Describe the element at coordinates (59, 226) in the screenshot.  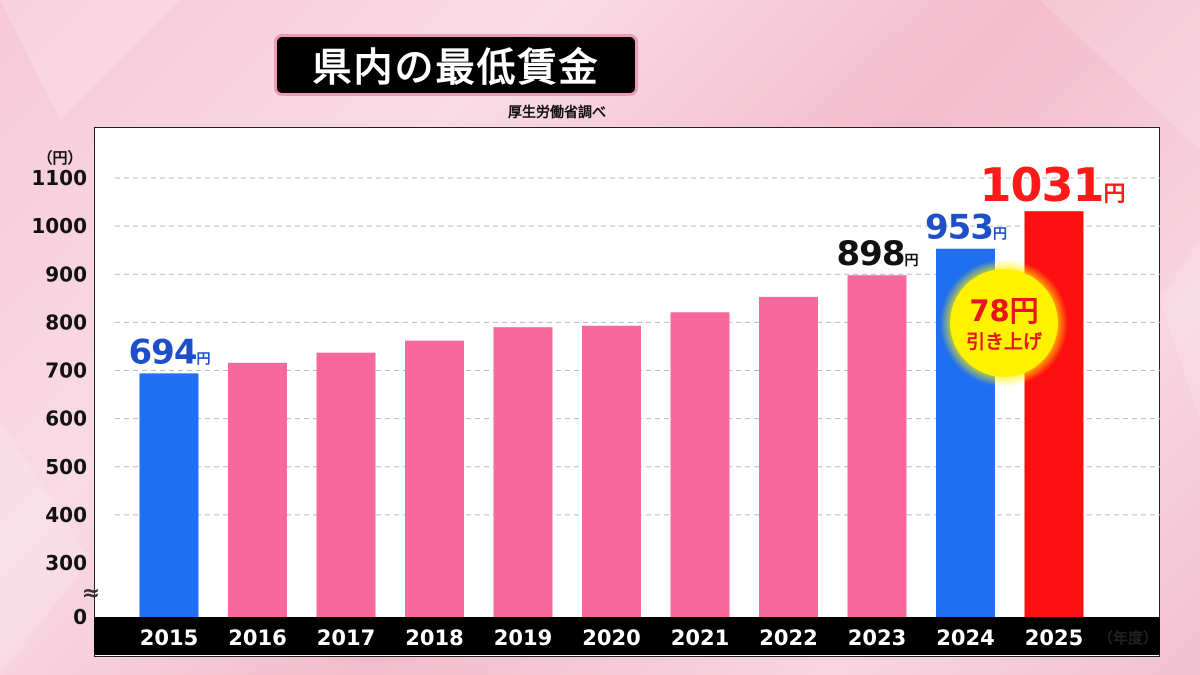
I see `y-tick-label: 1000` at that location.